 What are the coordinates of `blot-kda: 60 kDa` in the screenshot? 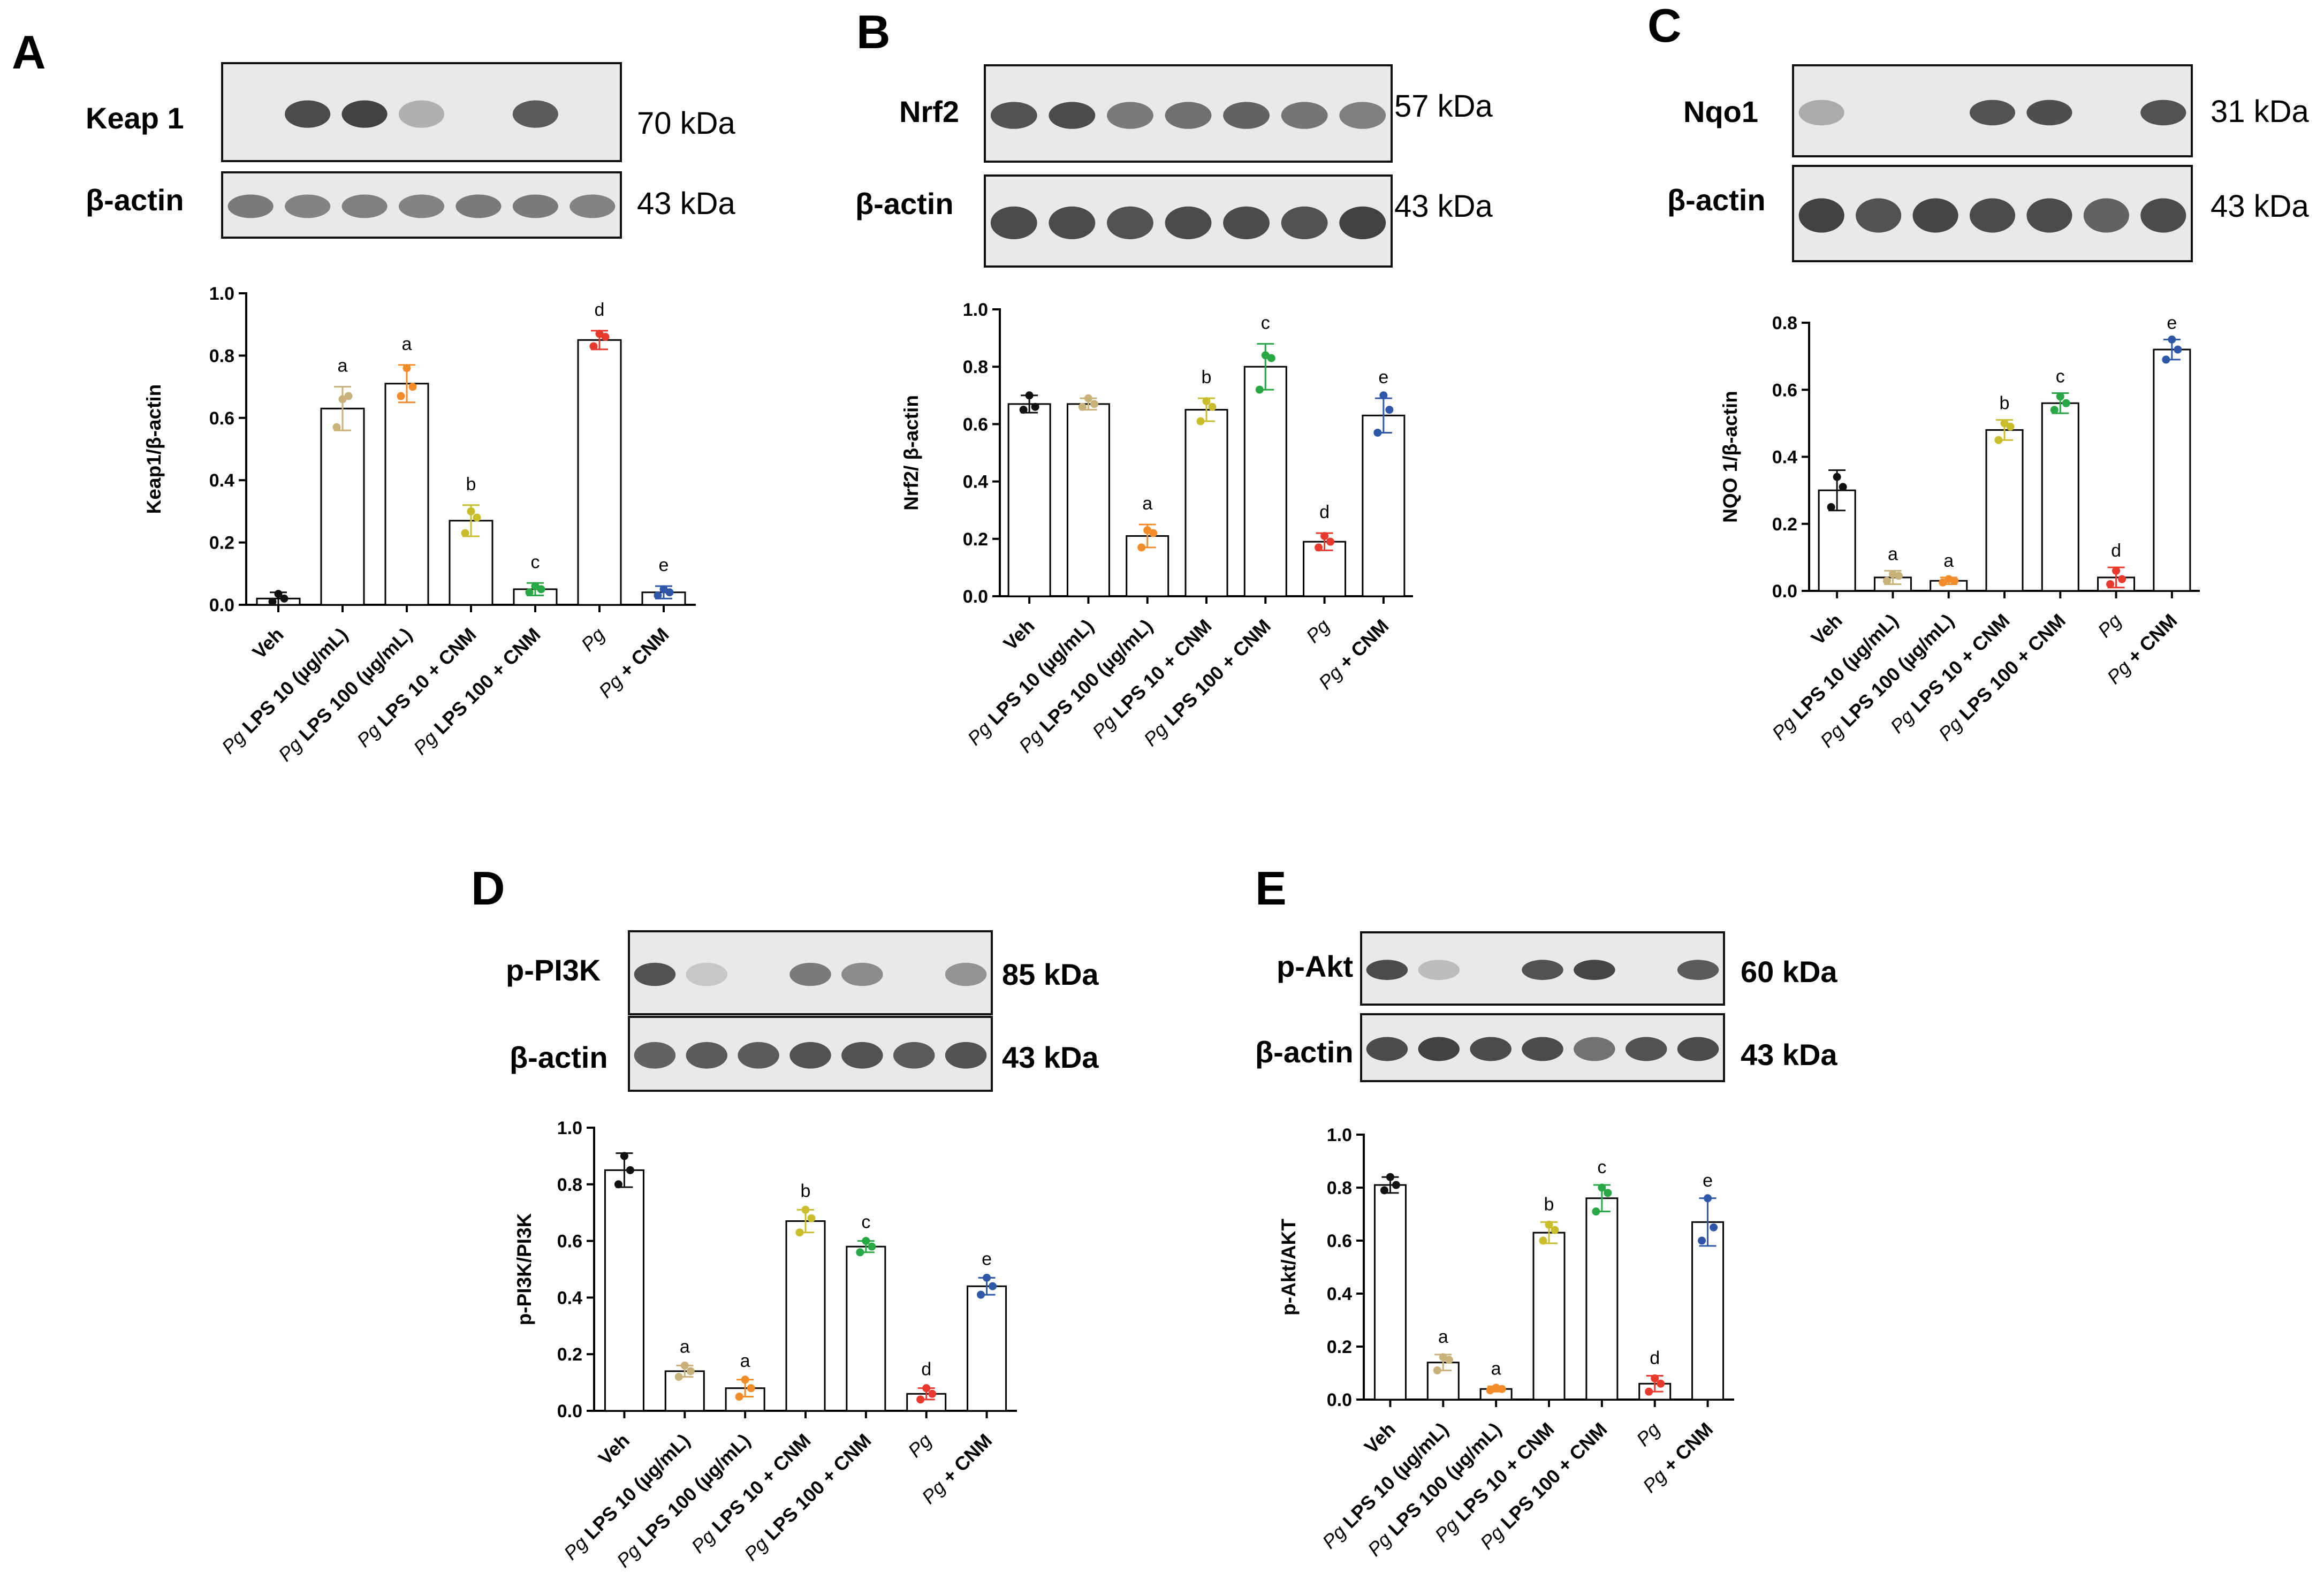 It's located at (1789, 972).